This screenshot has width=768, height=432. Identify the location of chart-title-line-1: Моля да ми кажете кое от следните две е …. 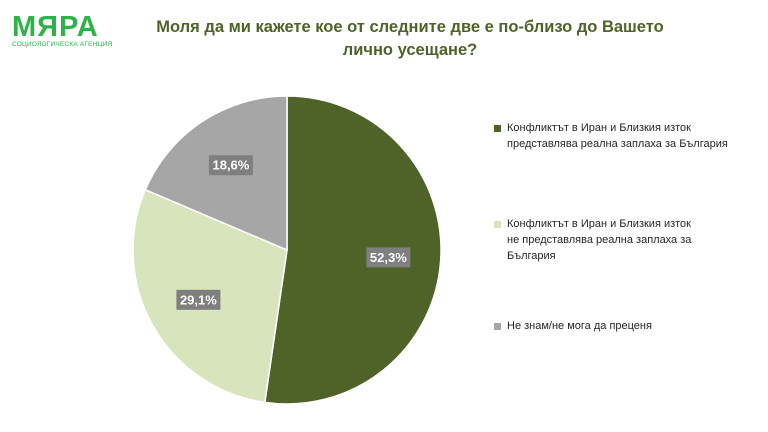
(410, 27).